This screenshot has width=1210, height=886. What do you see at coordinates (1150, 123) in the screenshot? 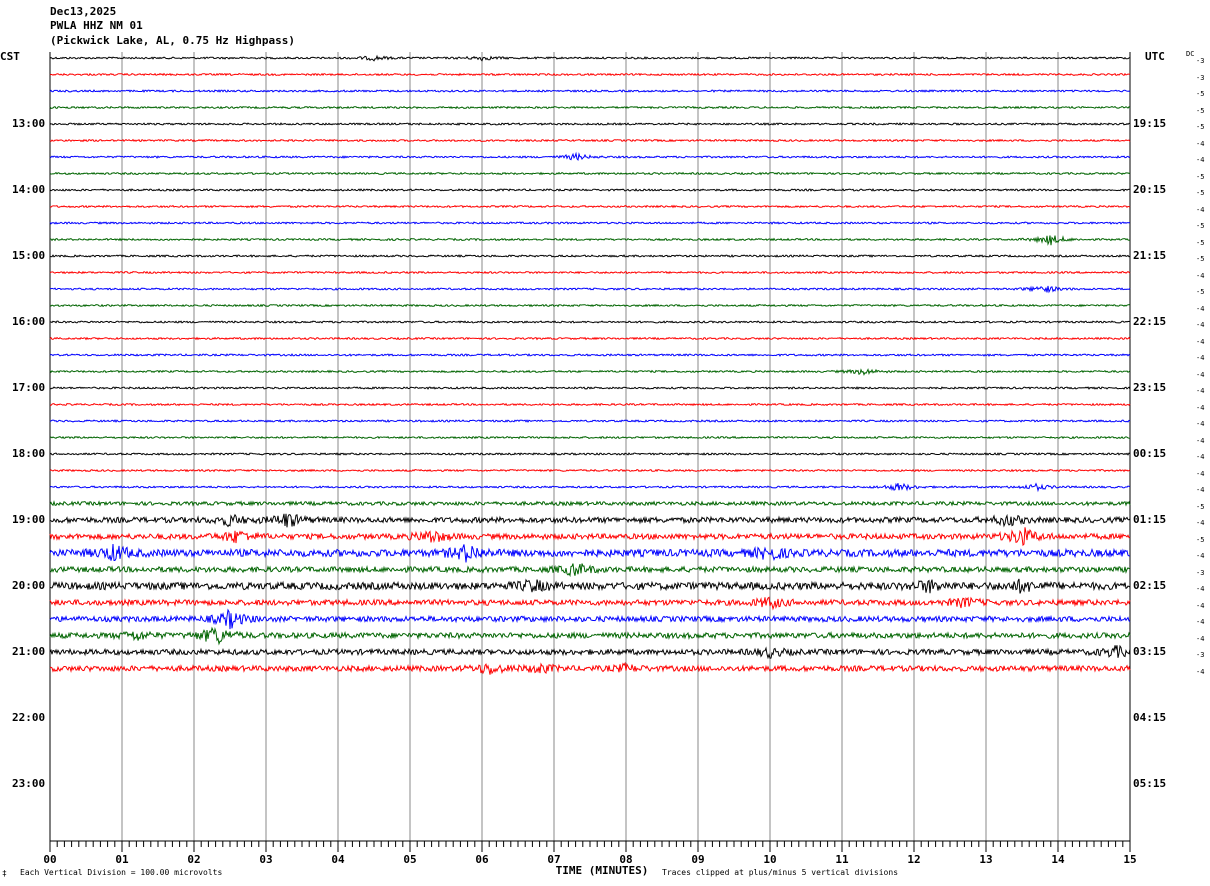
I see `right-hour-label: 19:15` at bounding box center [1150, 123].